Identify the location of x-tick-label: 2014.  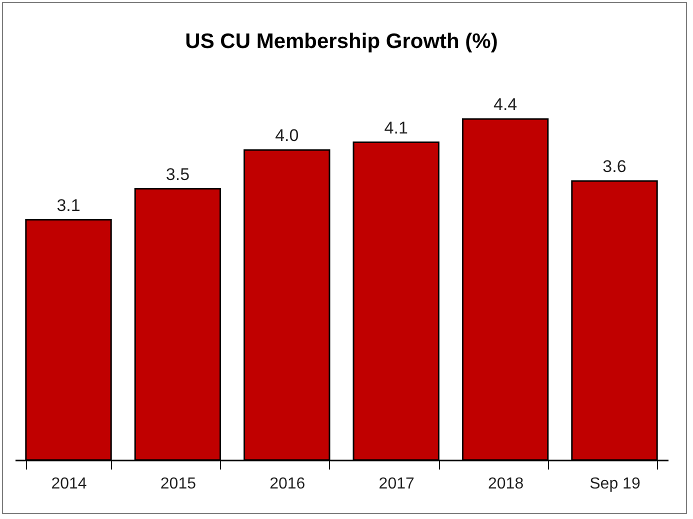
(69, 484).